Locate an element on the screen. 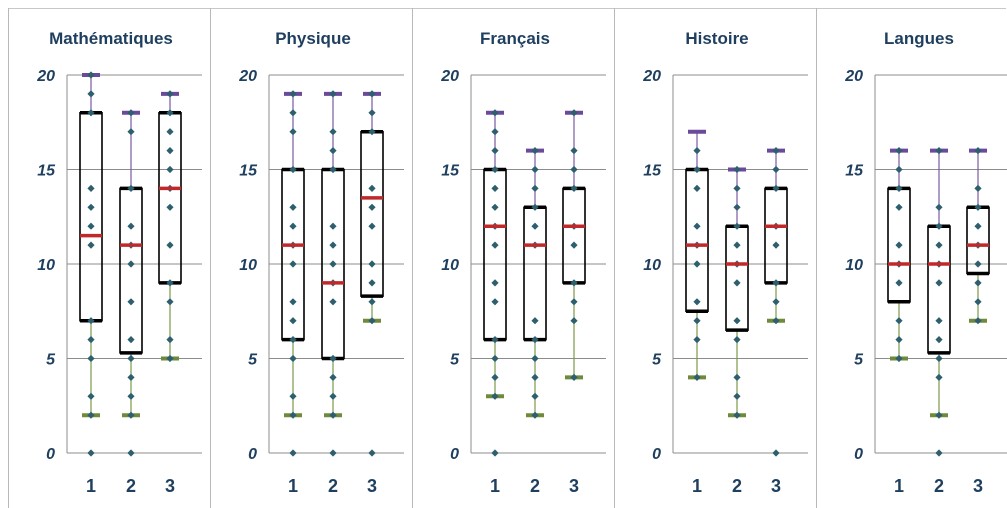  x-tick-label: 1 is located at coordinates (899, 486).